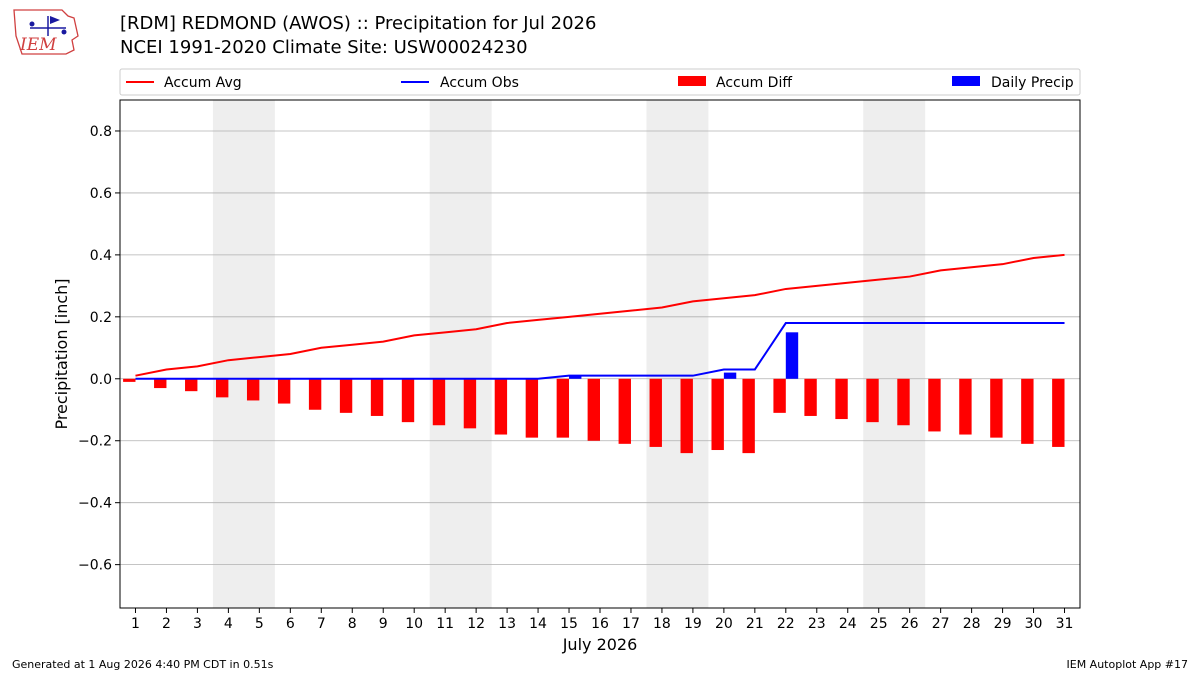 Image resolution: width=1200 pixels, height=675 pixels. What do you see at coordinates (817, 624) in the screenshot?
I see `x-tick-label-23: 23` at bounding box center [817, 624].